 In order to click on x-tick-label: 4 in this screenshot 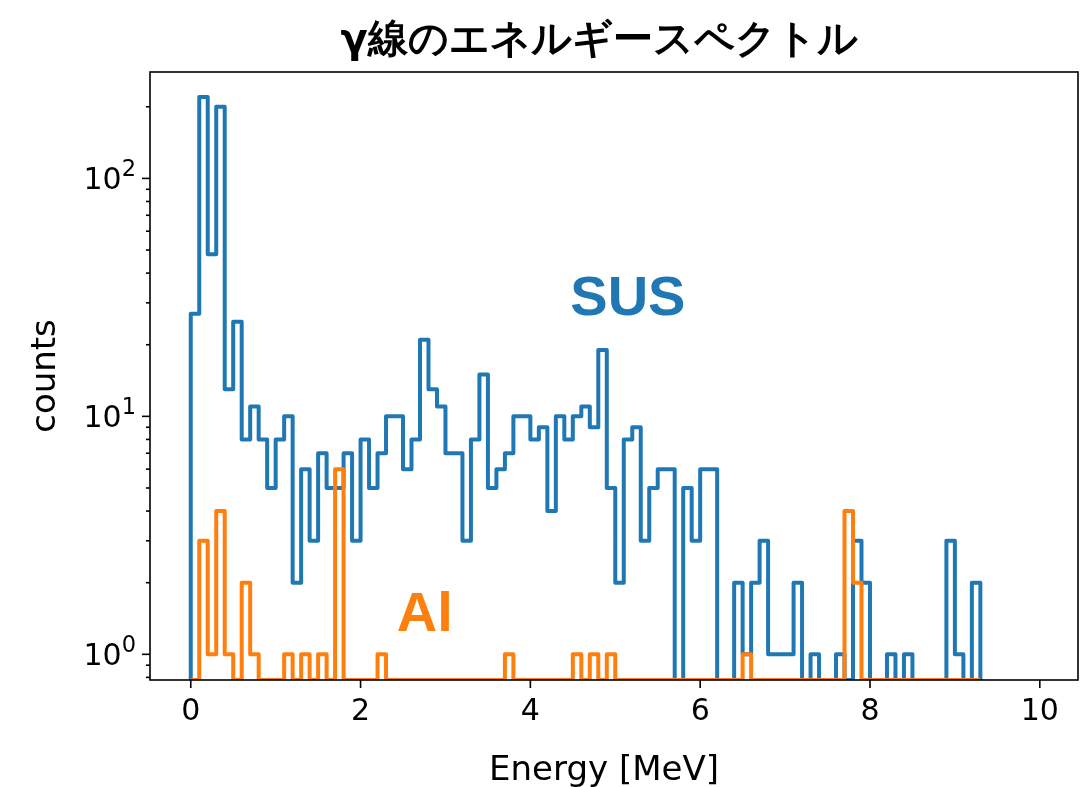, I will do `click(530, 709)`.